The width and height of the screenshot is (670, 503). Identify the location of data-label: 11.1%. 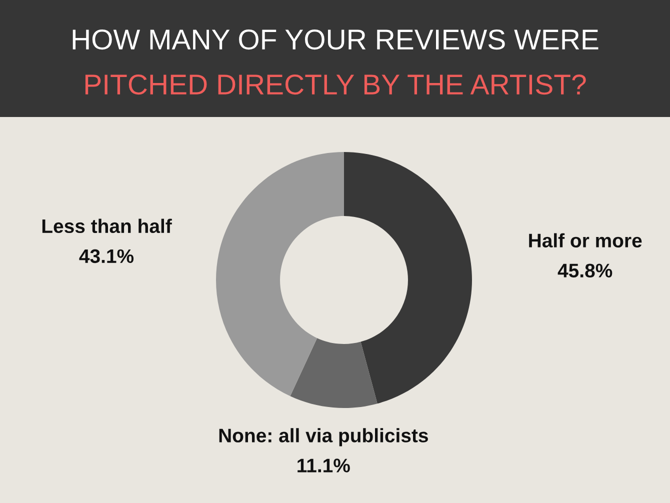
(324, 465).